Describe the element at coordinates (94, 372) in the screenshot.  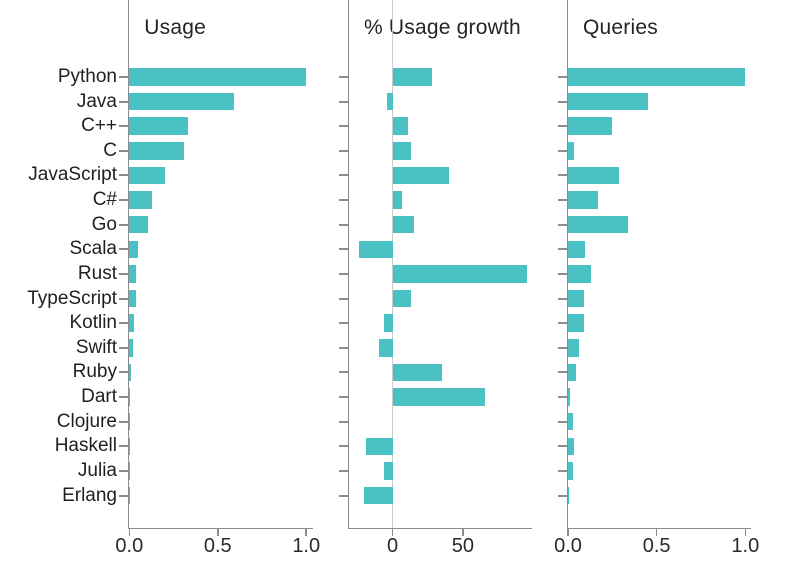
I see `category-label-ruby: Ruby` at that location.